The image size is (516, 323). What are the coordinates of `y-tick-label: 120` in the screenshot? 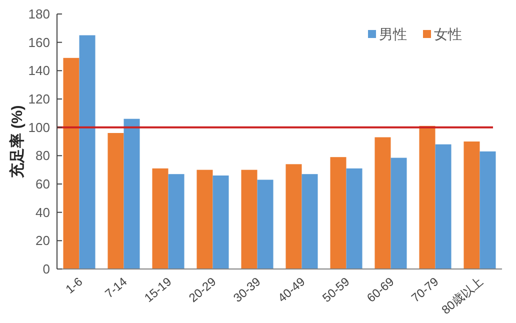 It's located at (39, 99).